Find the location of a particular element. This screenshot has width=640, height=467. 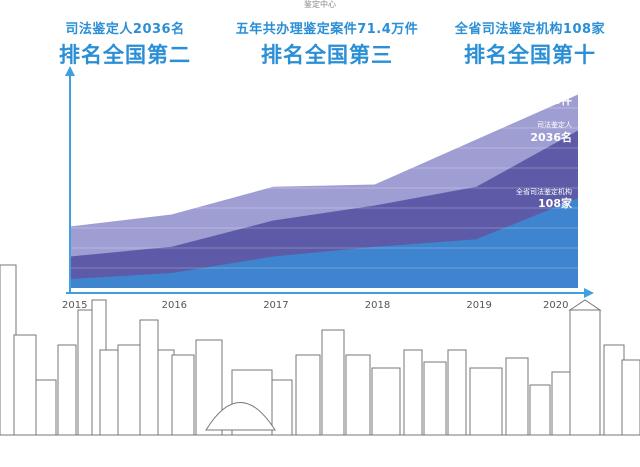

stat-institutions-rank: 排名全国第十 is located at coordinates (530, 55).